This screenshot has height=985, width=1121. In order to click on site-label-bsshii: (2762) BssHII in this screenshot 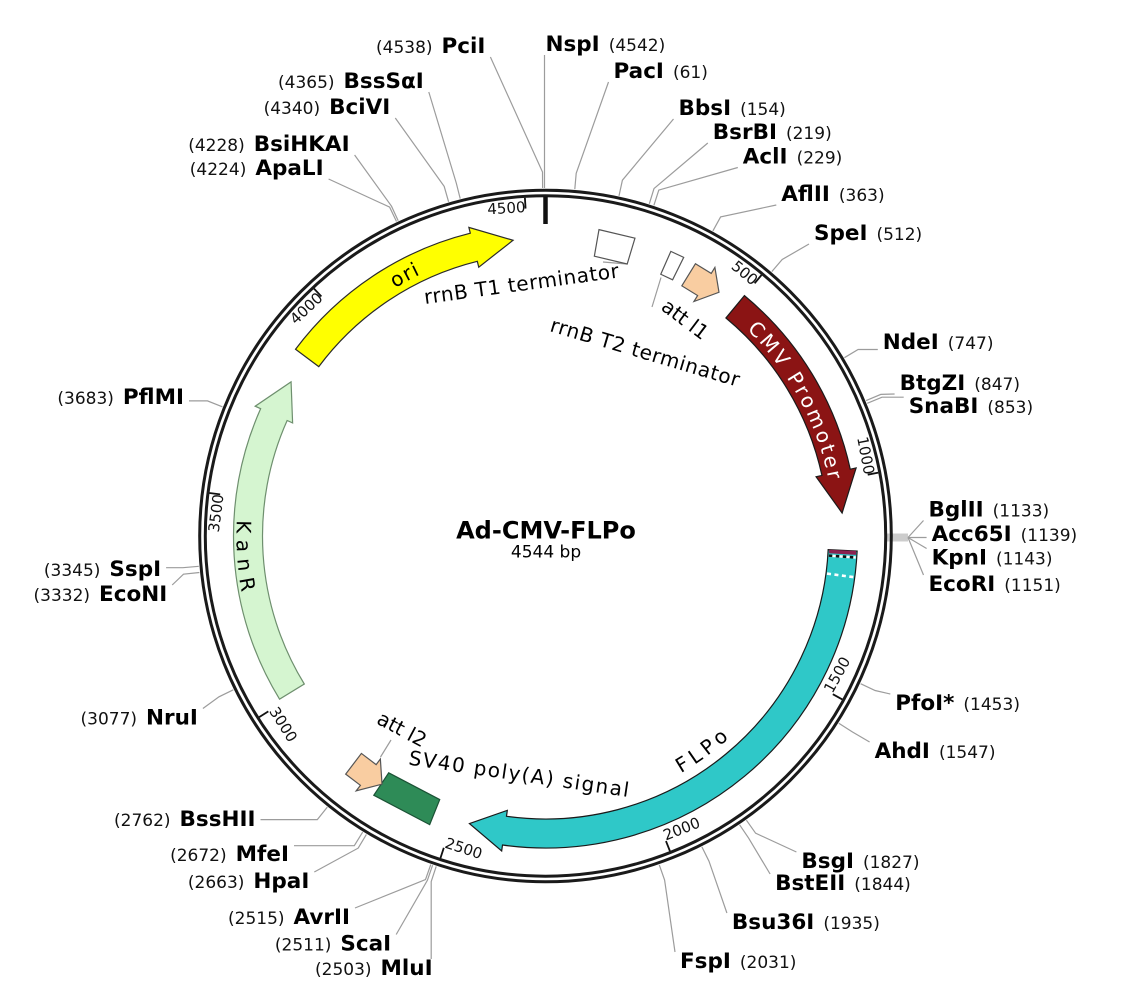, I will do `click(185, 819)`.